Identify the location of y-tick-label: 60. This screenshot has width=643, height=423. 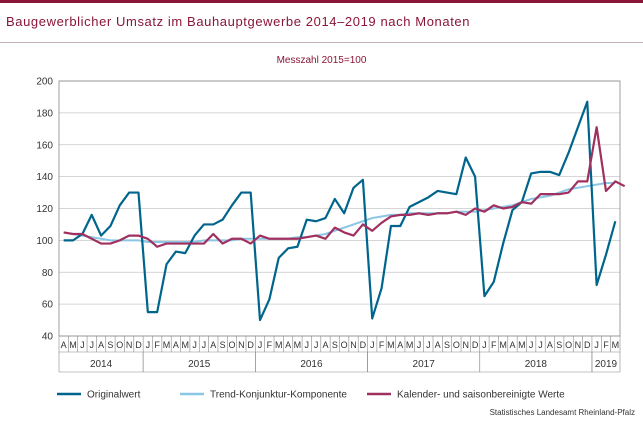
(48, 305).